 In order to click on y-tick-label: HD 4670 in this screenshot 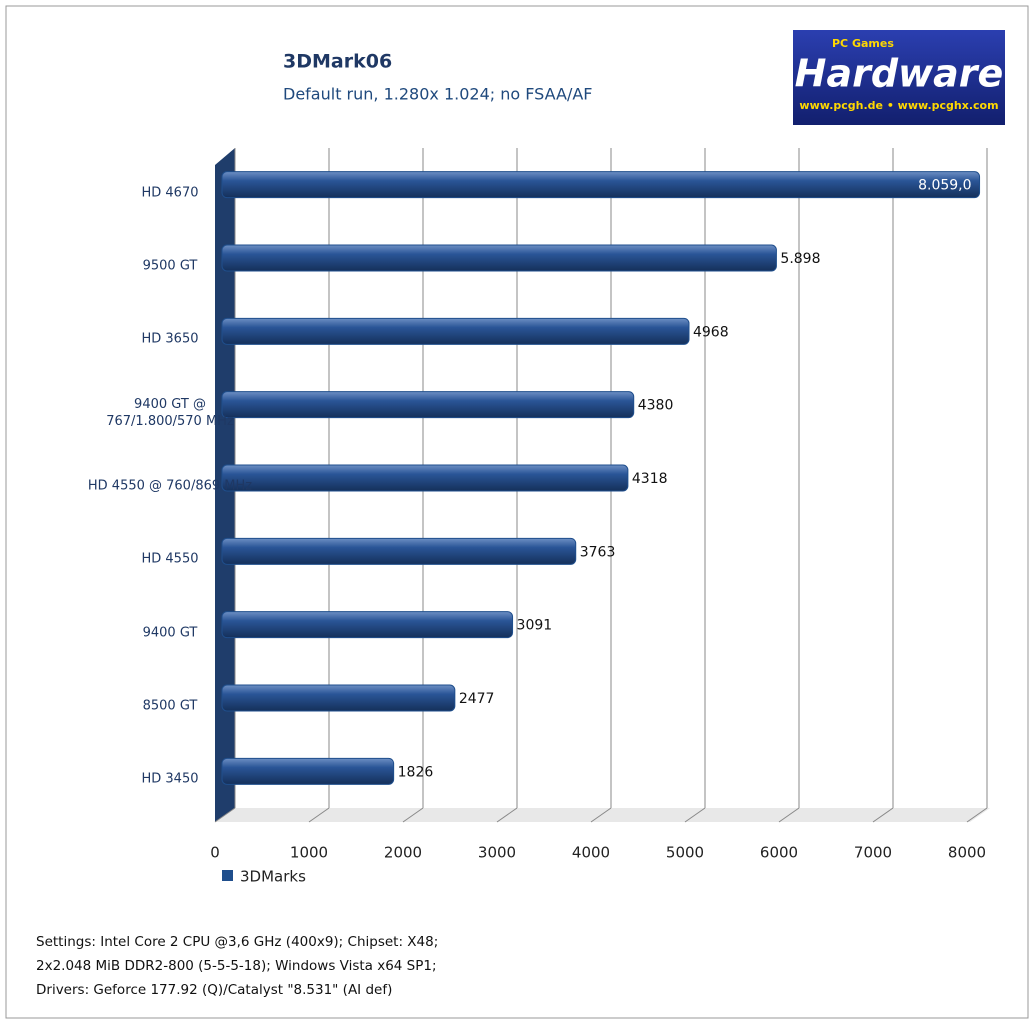, I will do `click(170, 193)`.